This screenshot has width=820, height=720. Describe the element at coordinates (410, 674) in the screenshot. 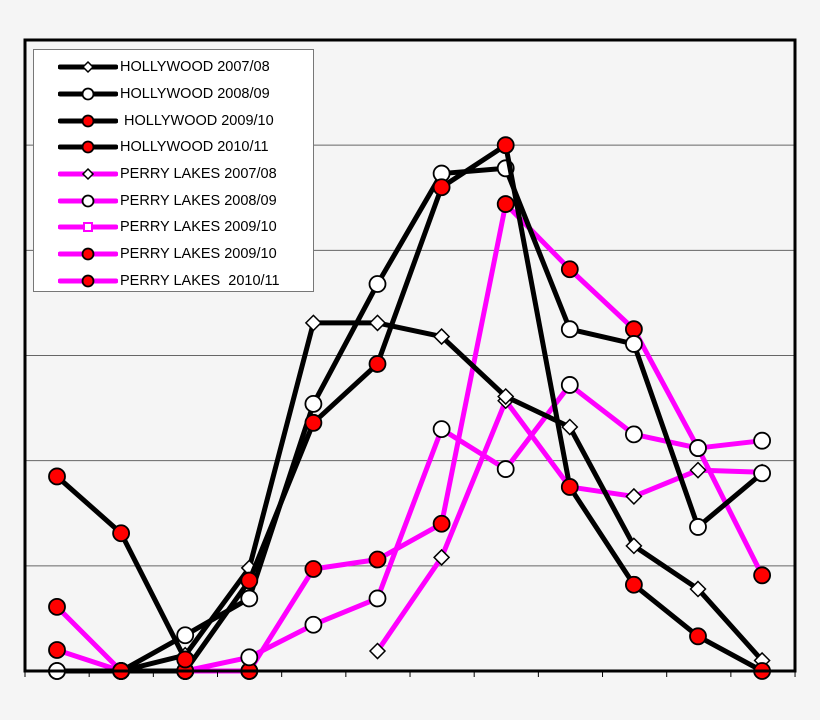

I see `x-axis-ticks` at that location.